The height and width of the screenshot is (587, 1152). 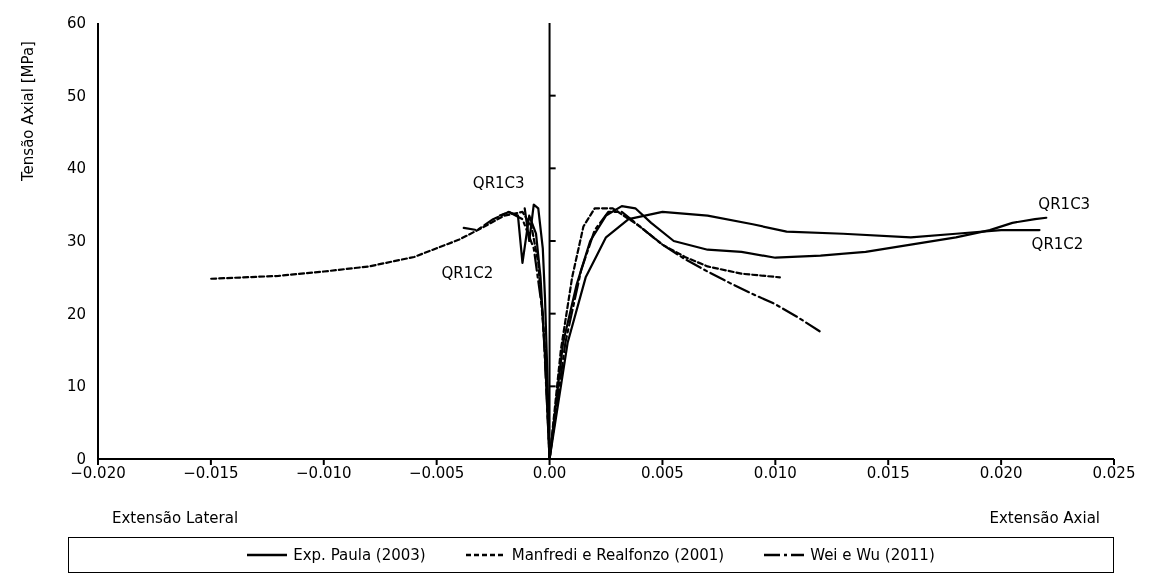 I want to click on legend-label: Exp. Paula (2003), so click(x=359, y=555).